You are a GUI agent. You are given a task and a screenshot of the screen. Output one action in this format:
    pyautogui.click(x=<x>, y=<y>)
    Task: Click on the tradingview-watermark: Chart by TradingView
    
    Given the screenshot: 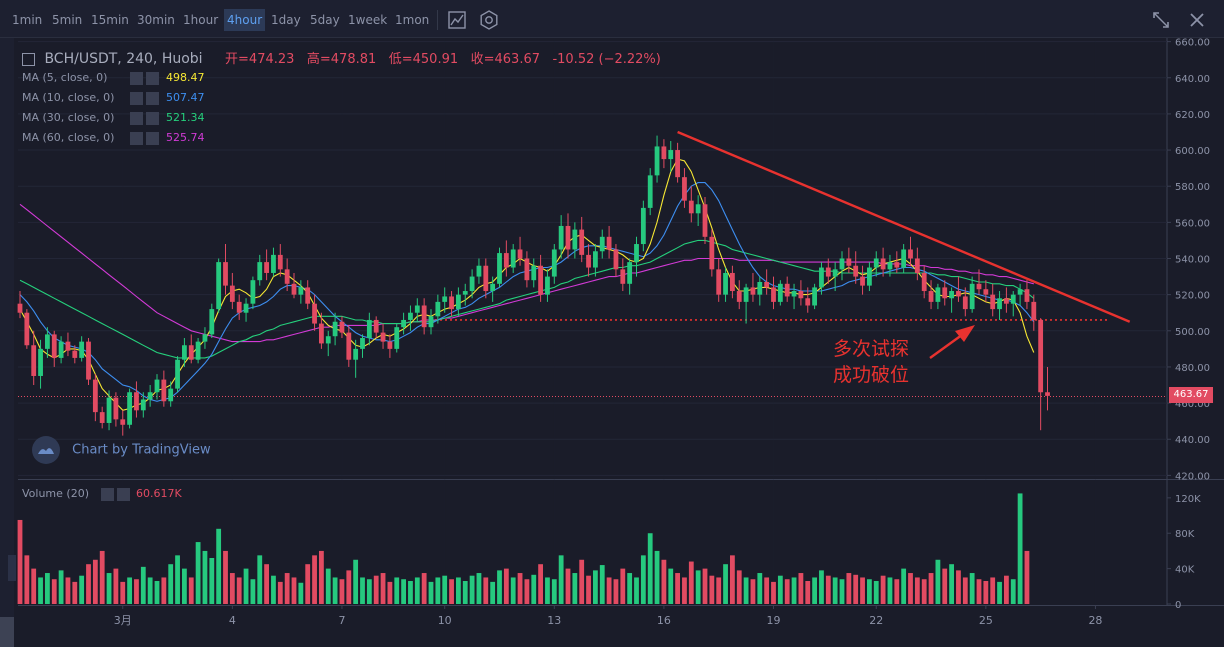 What is the action you would take?
    pyautogui.click(x=121, y=450)
    